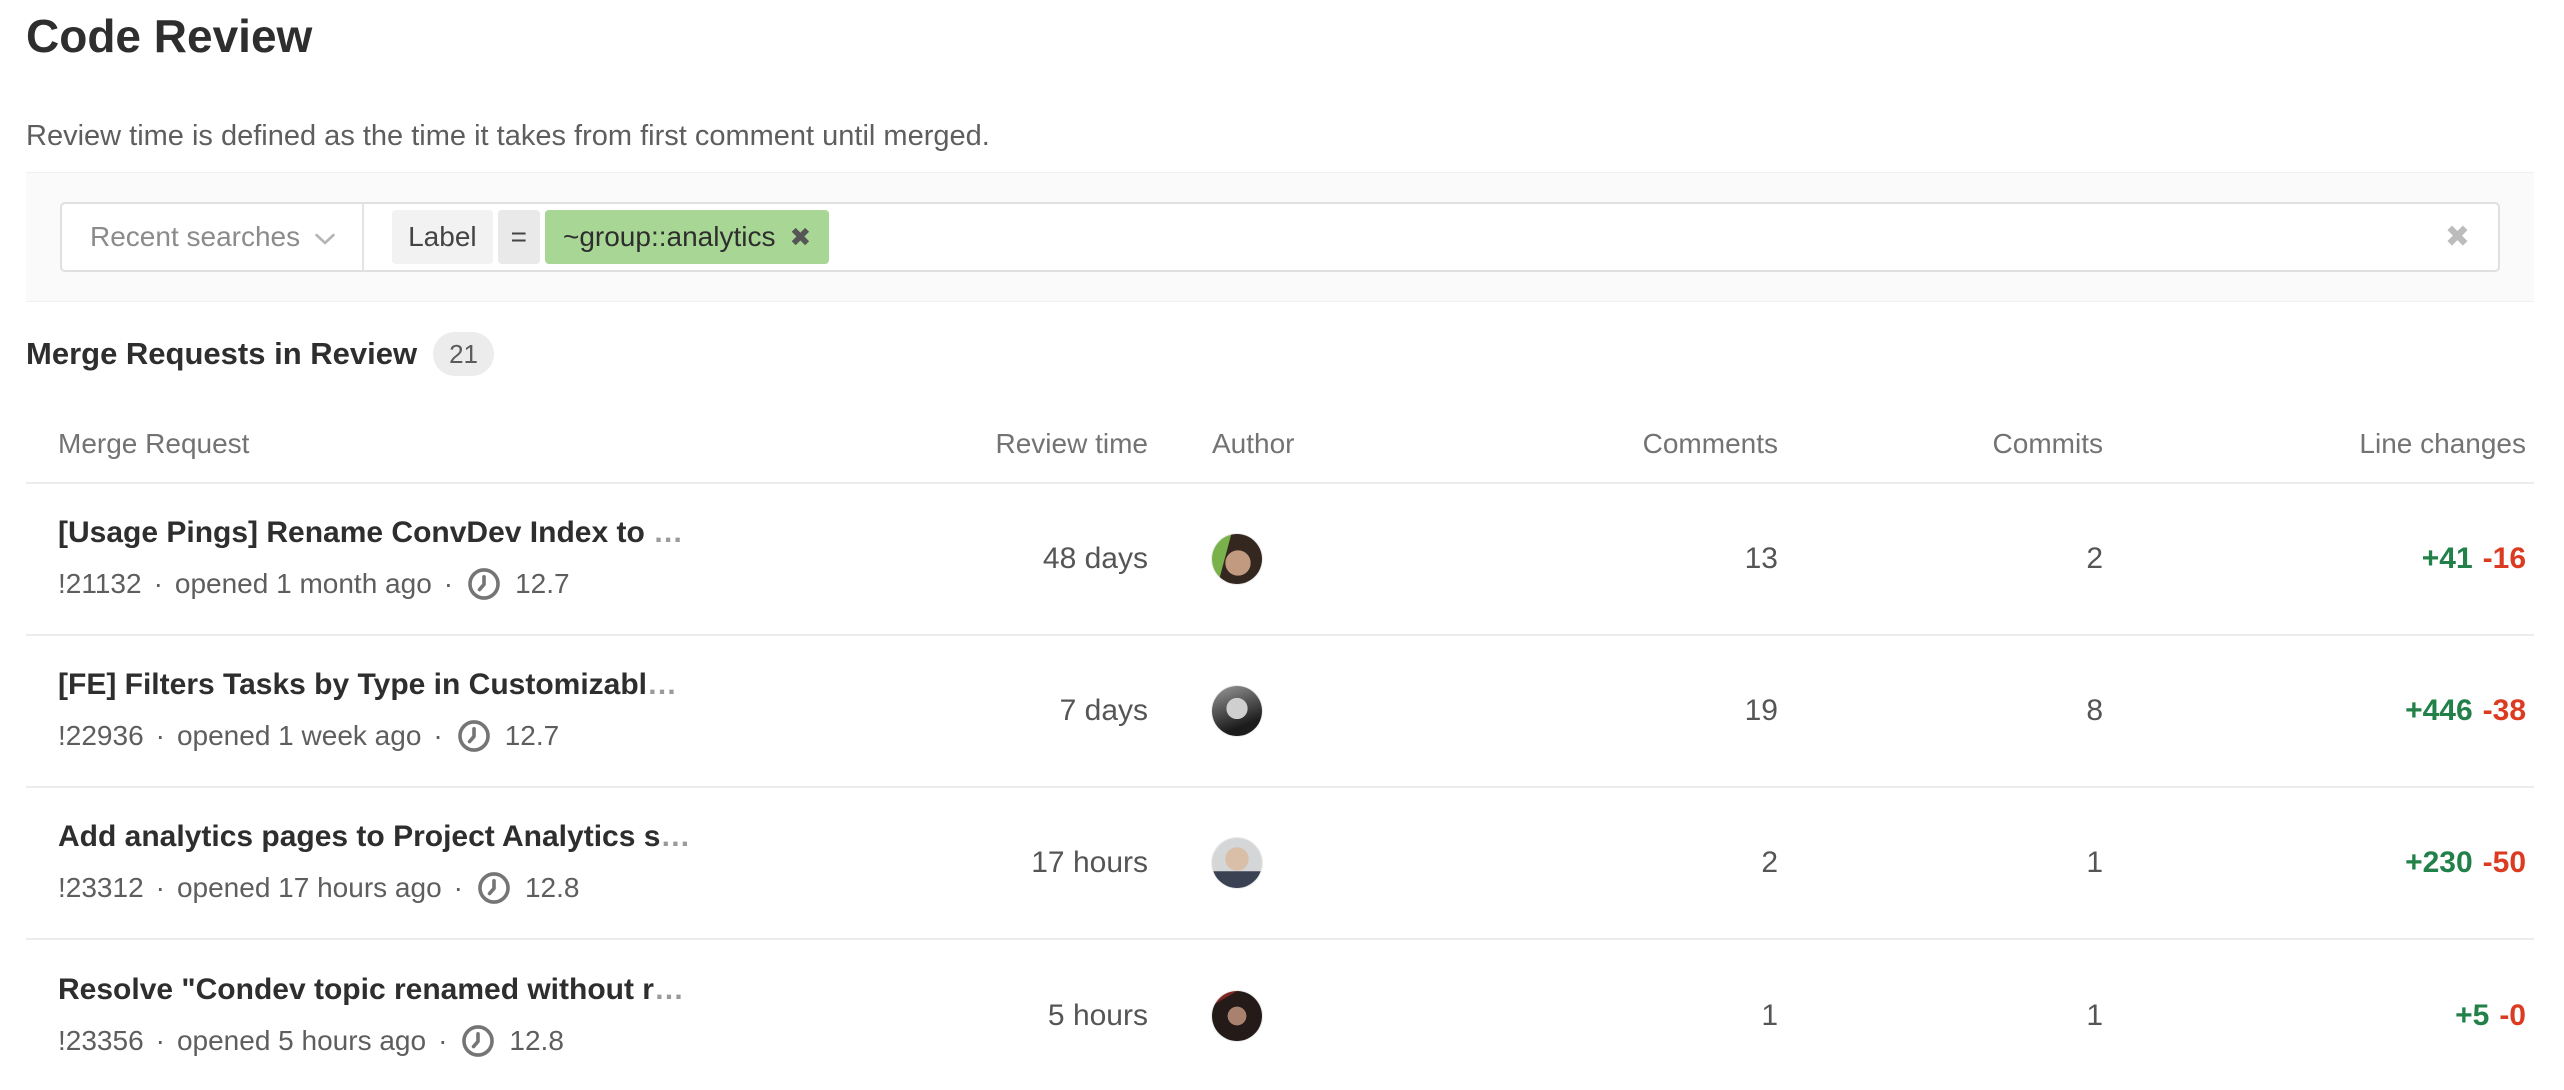  Describe the element at coordinates (303, 583) in the screenshot. I see `mr-opened: opened 1 month ago` at that location.